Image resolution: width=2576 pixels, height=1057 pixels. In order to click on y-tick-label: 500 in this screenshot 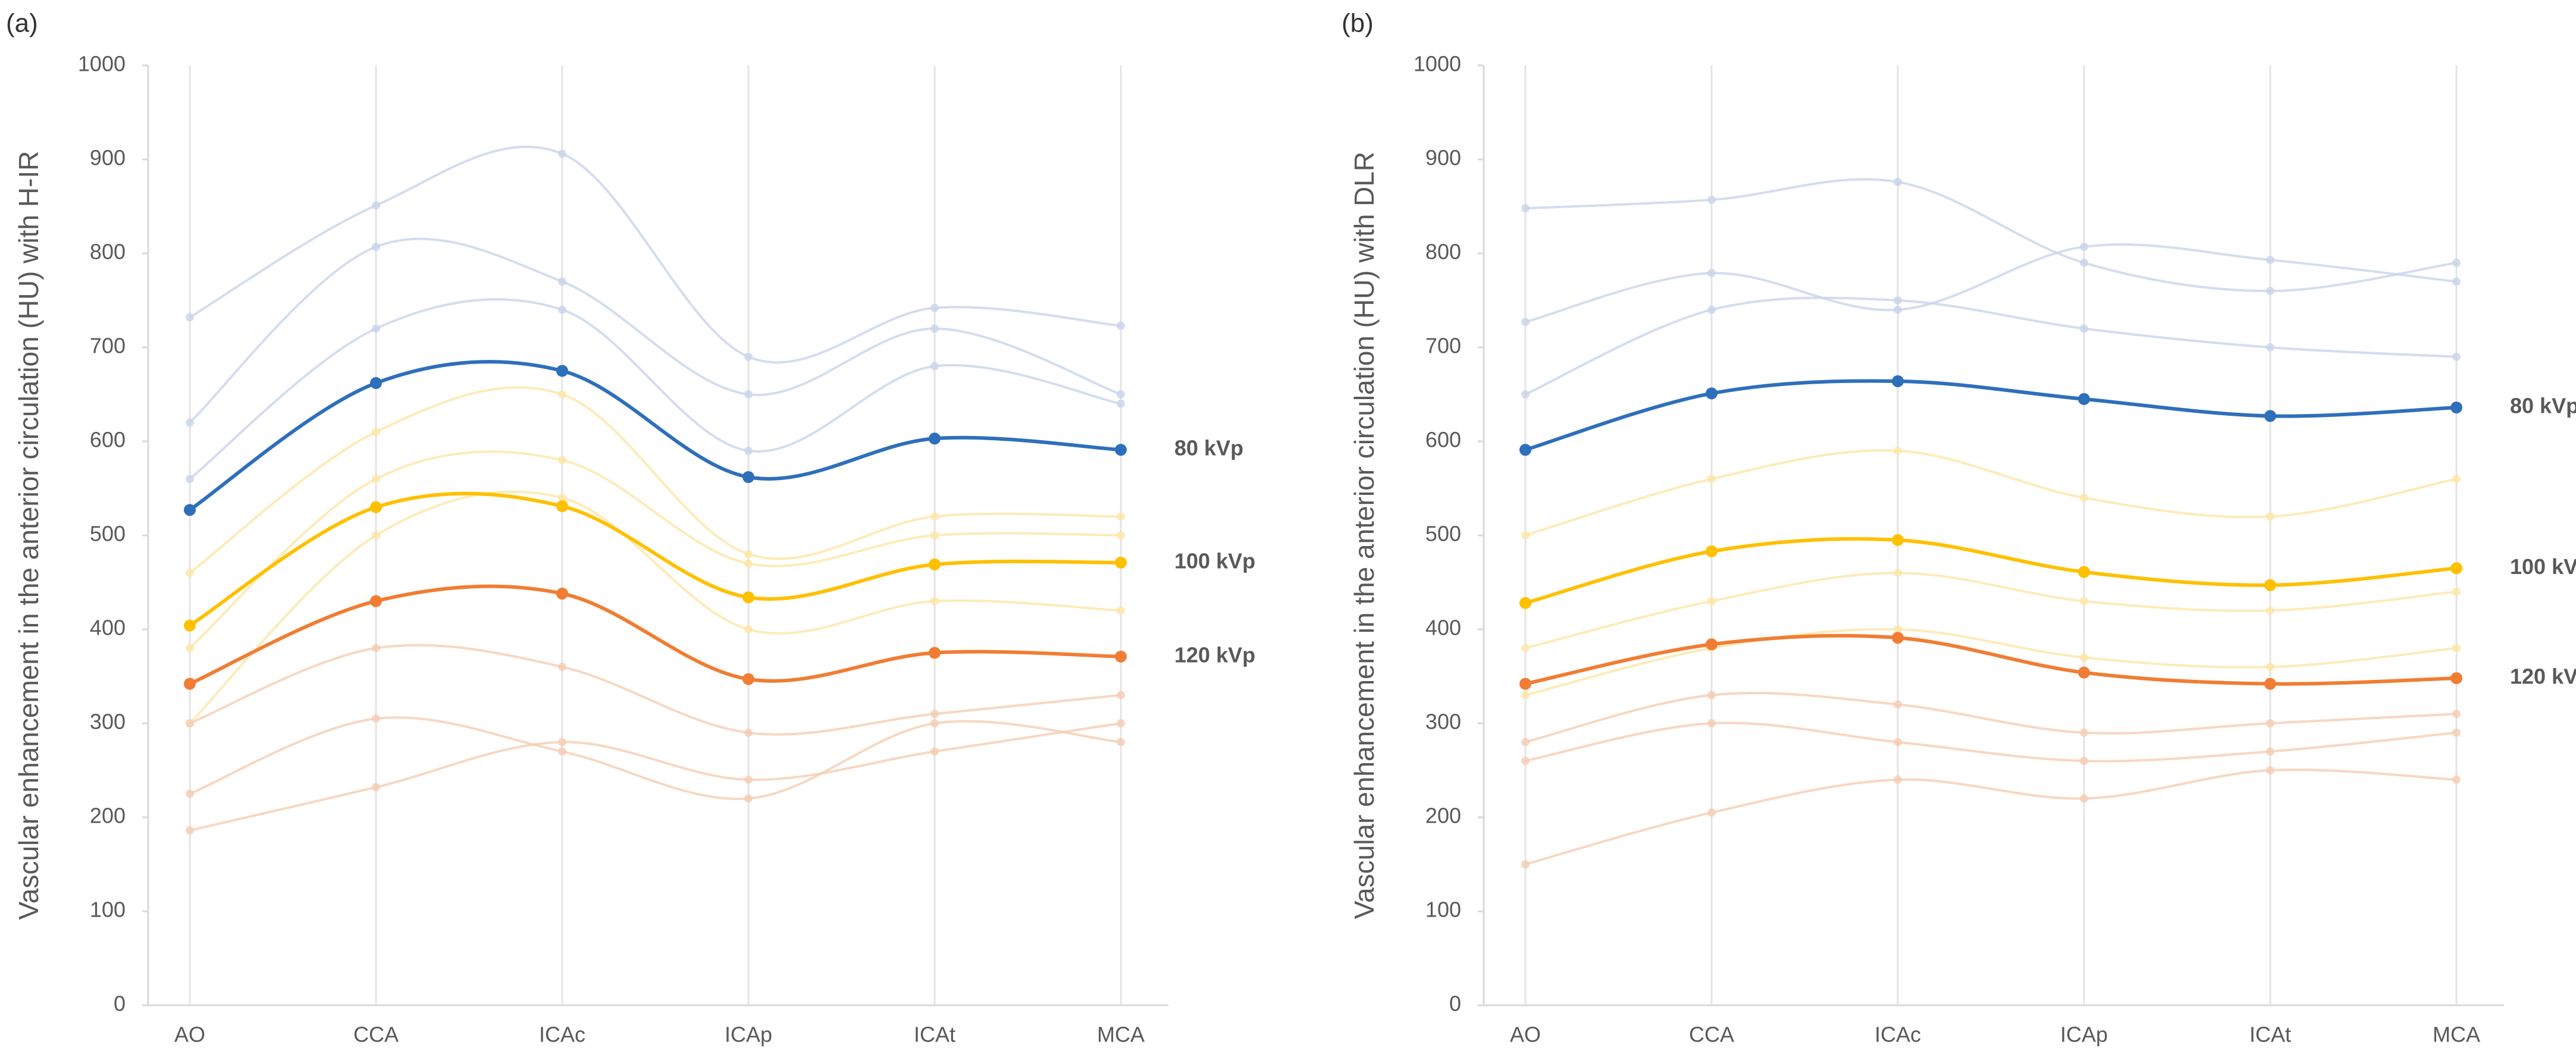, I will do `click(108, 534)`.